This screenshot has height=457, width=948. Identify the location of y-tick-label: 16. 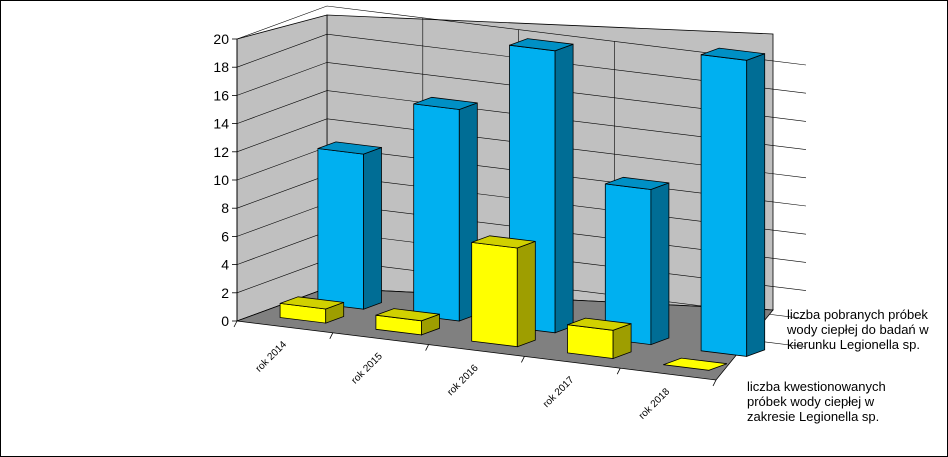
(221, 95).